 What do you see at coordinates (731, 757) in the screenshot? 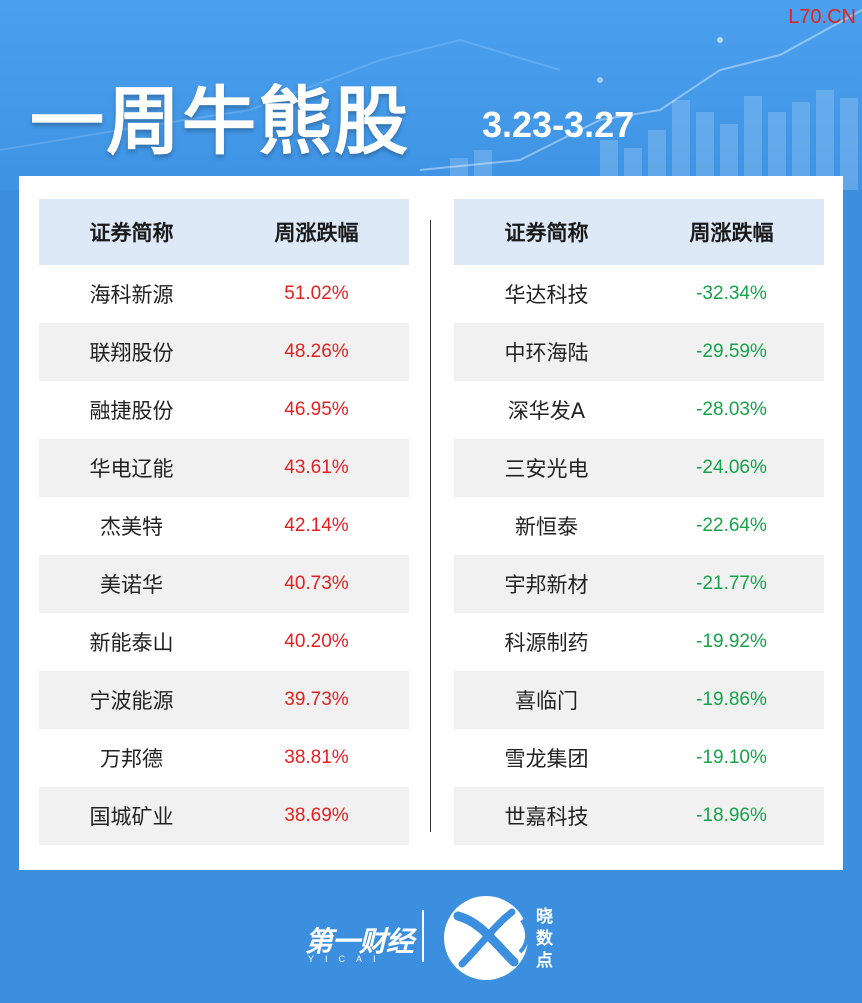
I see `weekly-change: -19.10%` at bounding box center [731, 757].